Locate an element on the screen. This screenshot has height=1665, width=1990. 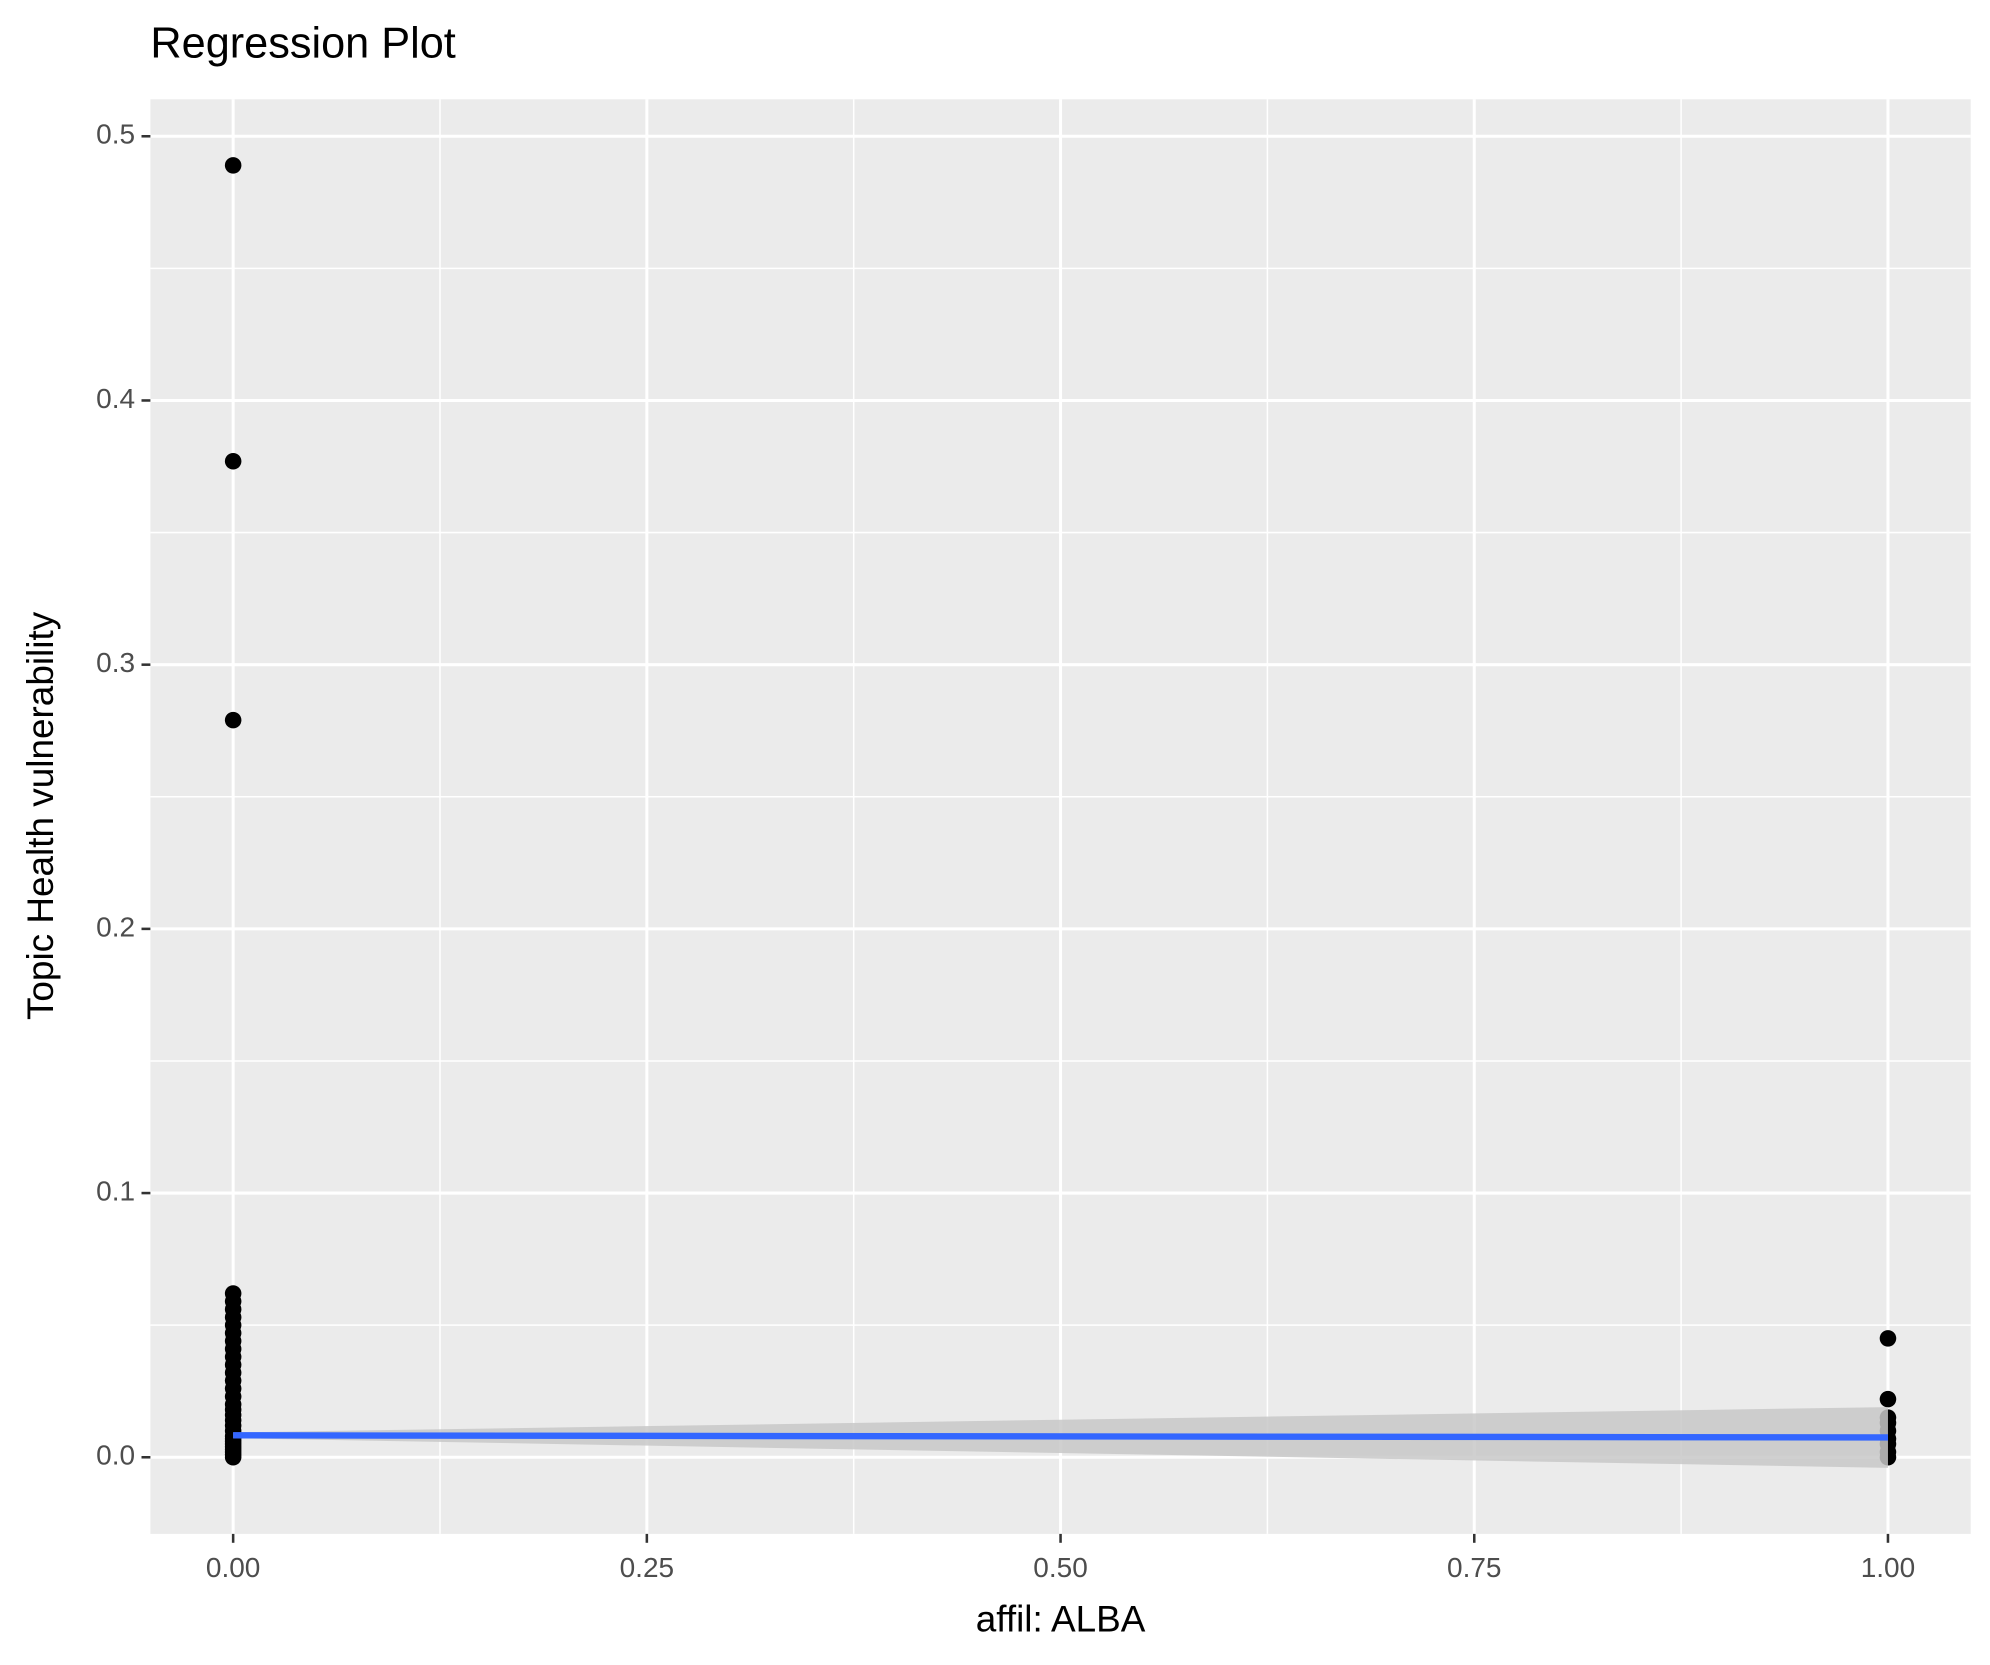
y-tick-label: 0.1 is located at coordinates (115, 1190).